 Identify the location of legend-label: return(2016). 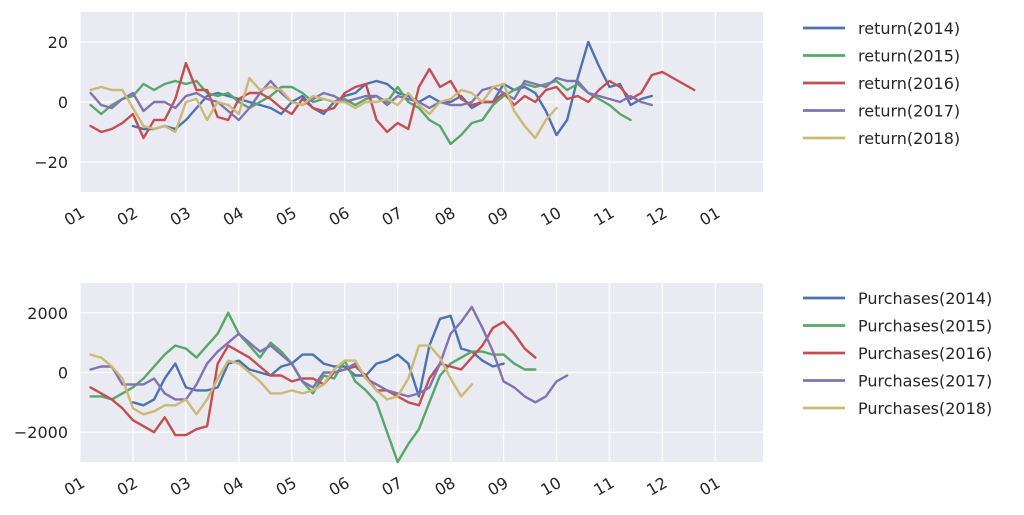
(909, 83).